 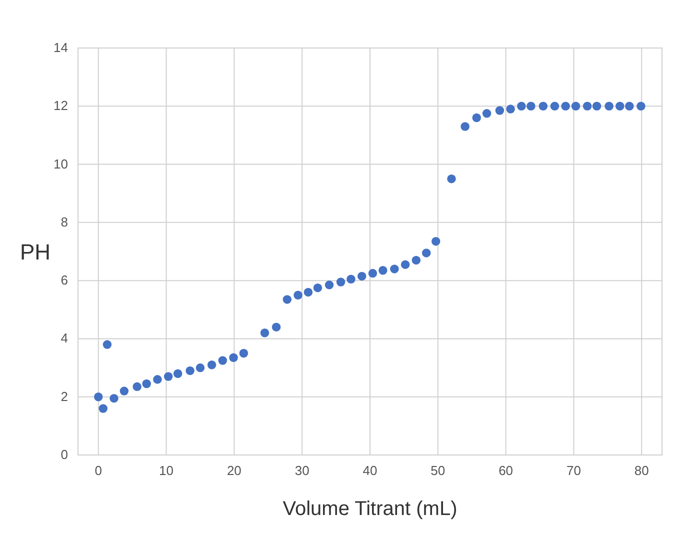 I want to click on x-tick-label: 70, so click(x=573, y=470).